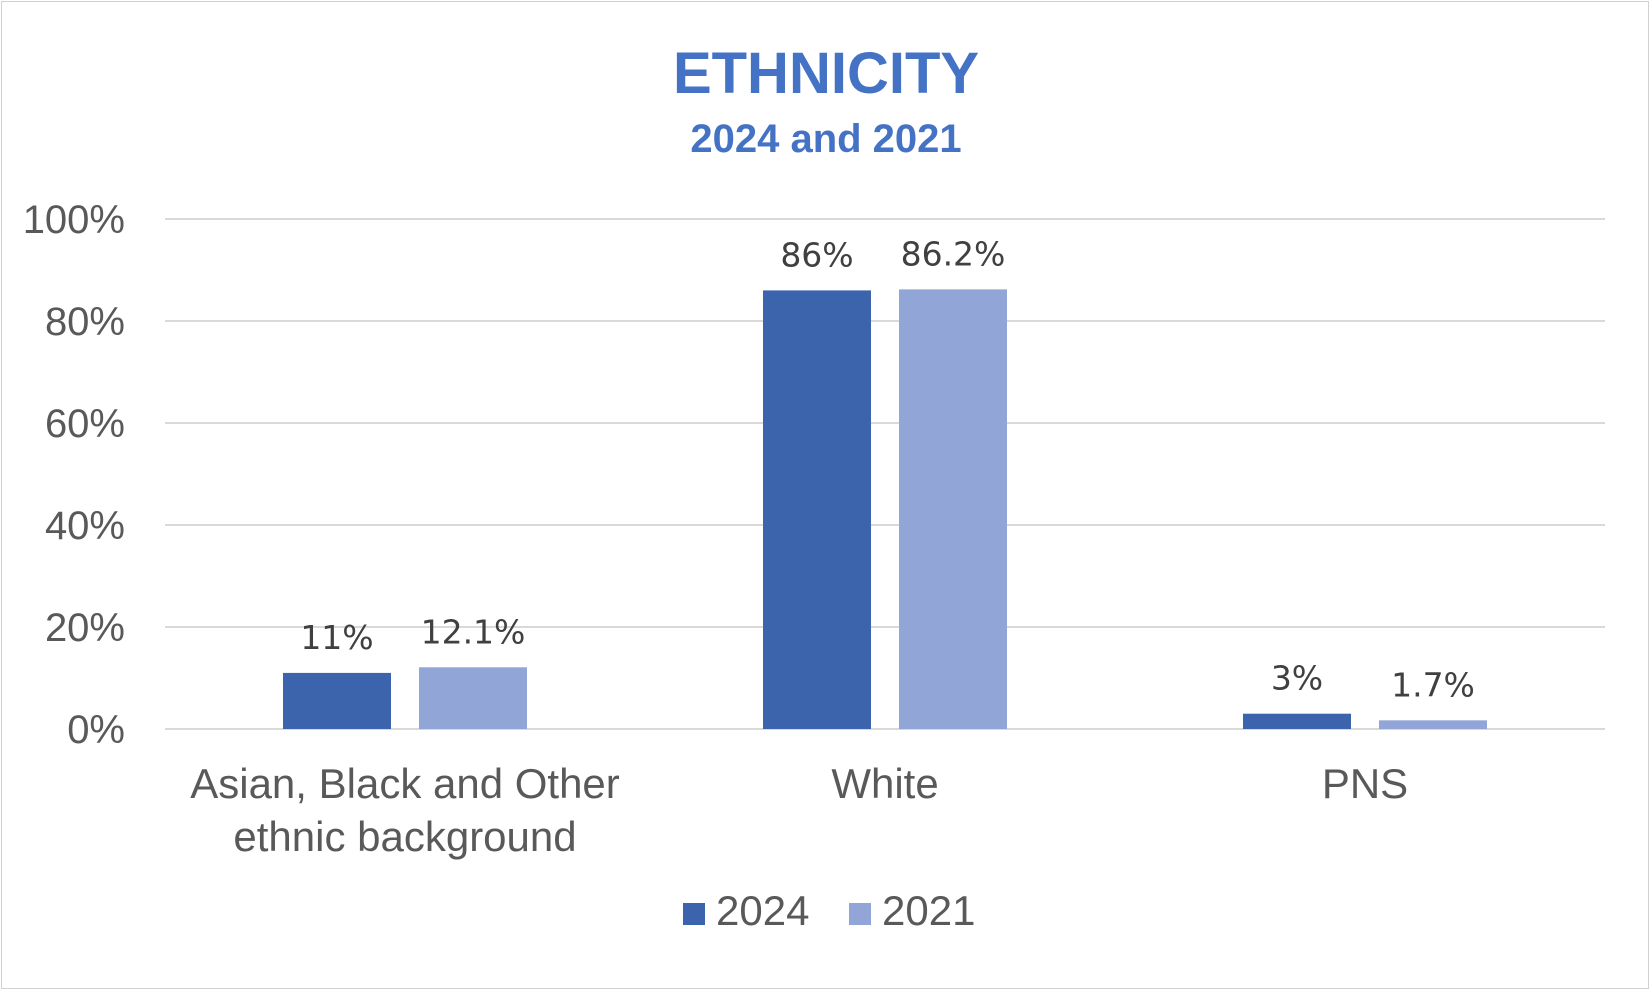 The height and width of the screenshot is (992, 1652). Describe the element at coordinates (826, 73) in the screenshot. I see `chart-title: ETHNICITY` at that location.